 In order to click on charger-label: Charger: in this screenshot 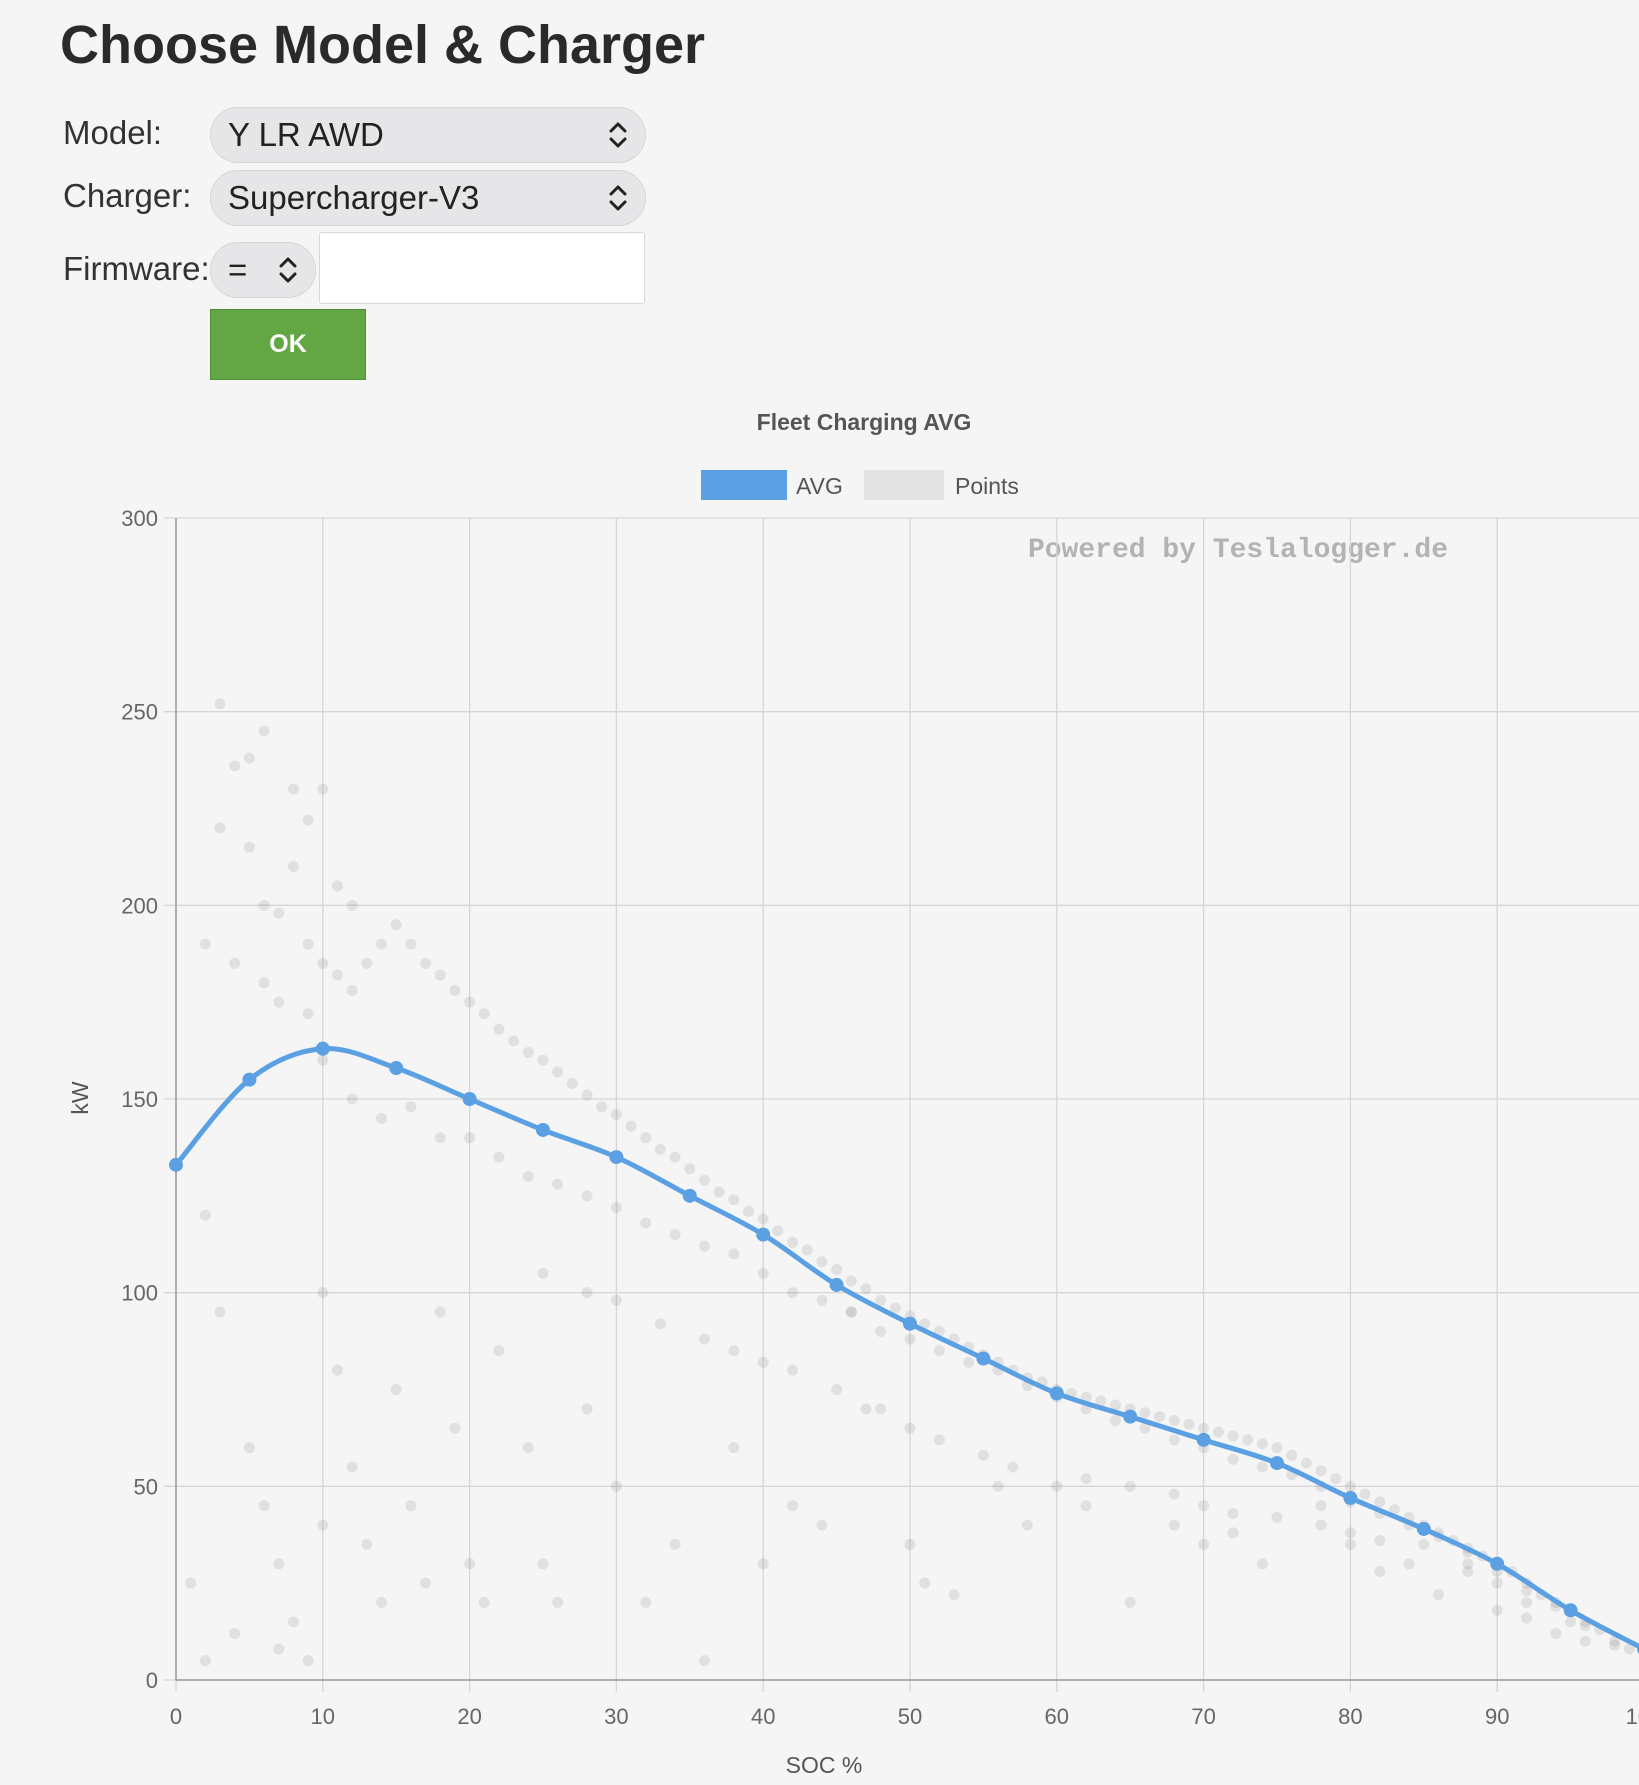, I will do `click(127, 195)`.